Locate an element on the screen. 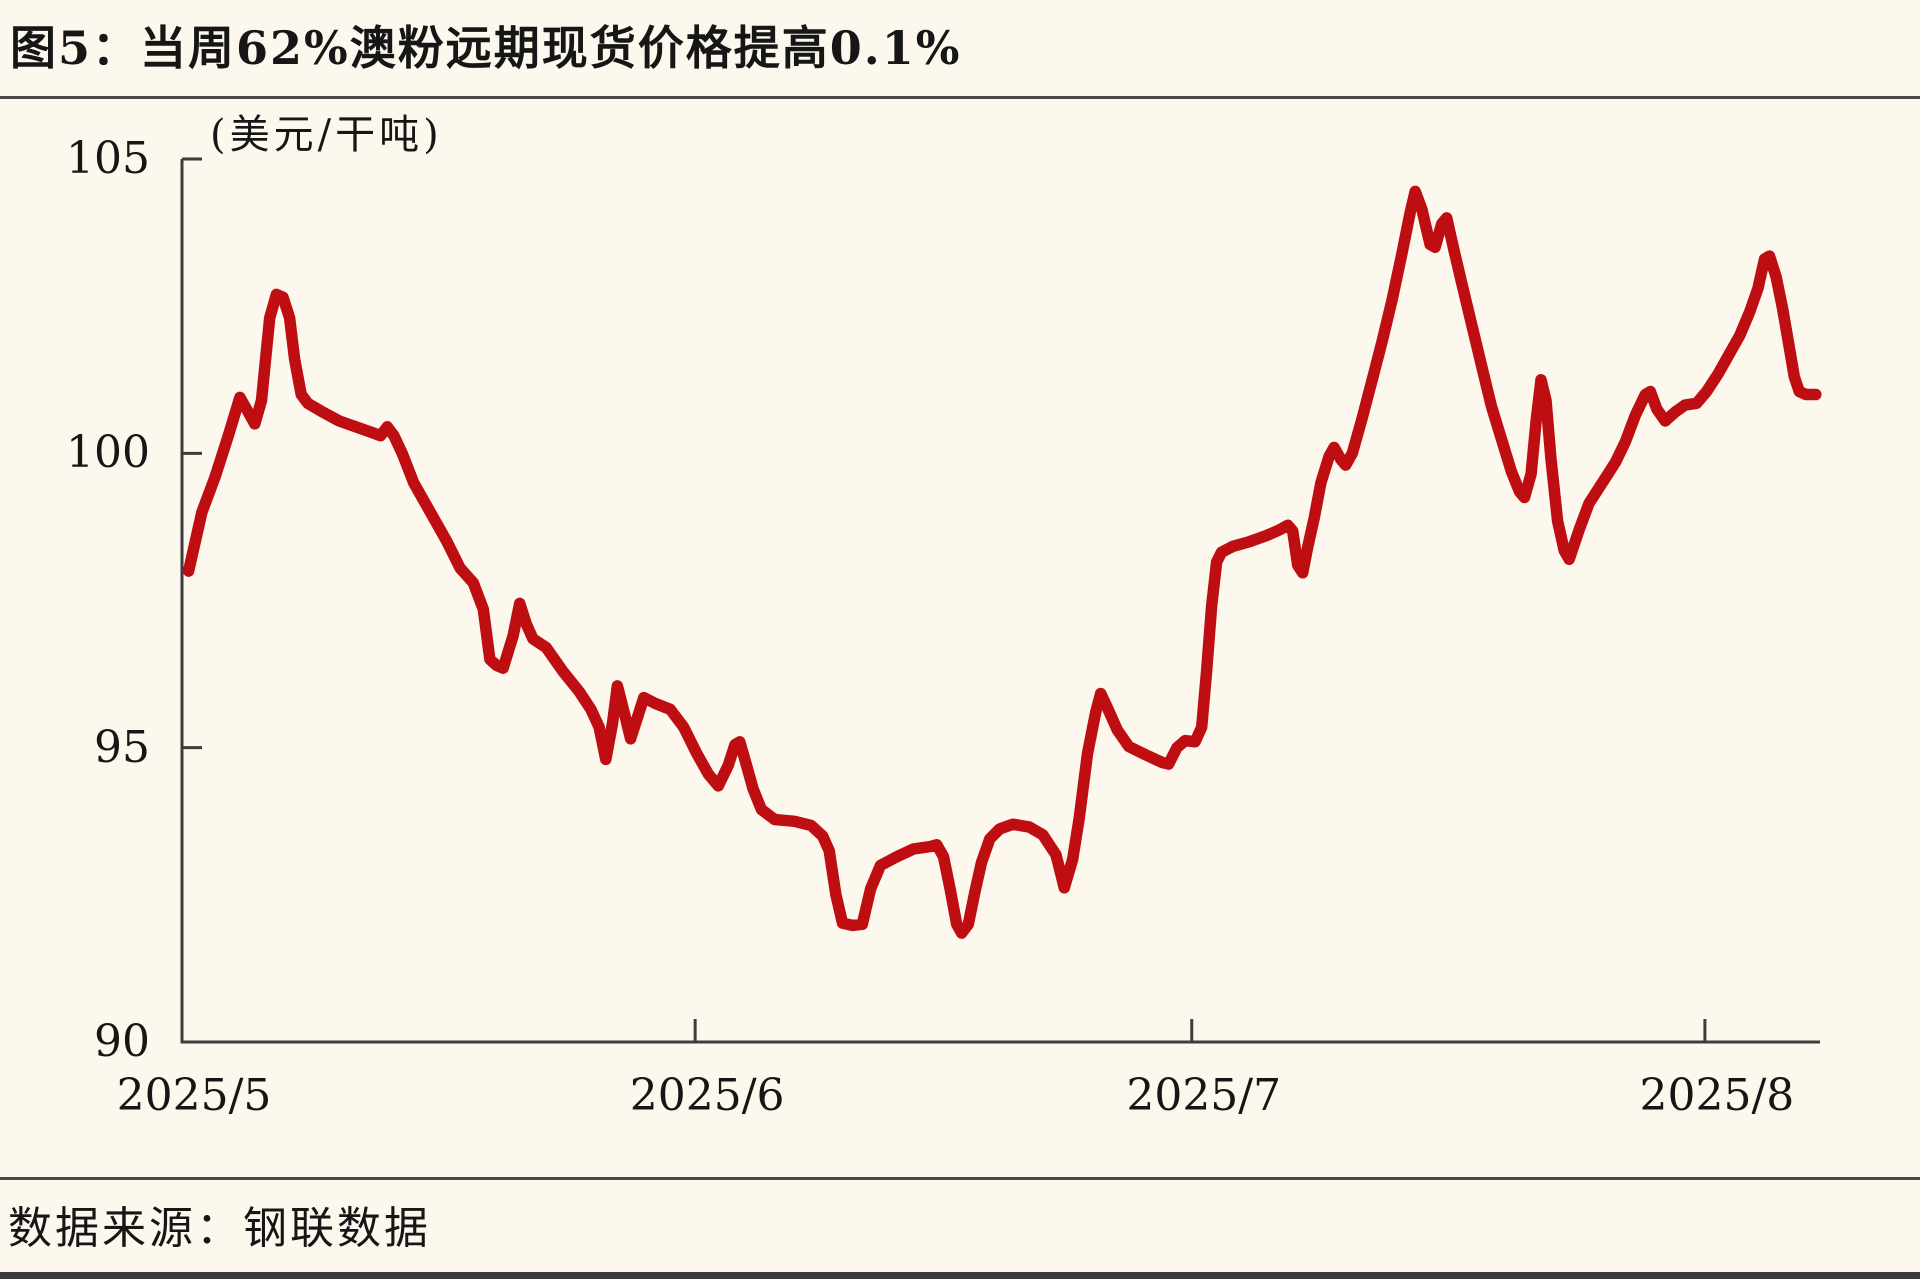 The image size is (1920, 1279). y-tick-label: 90 is located at coordinates (122, 1041).